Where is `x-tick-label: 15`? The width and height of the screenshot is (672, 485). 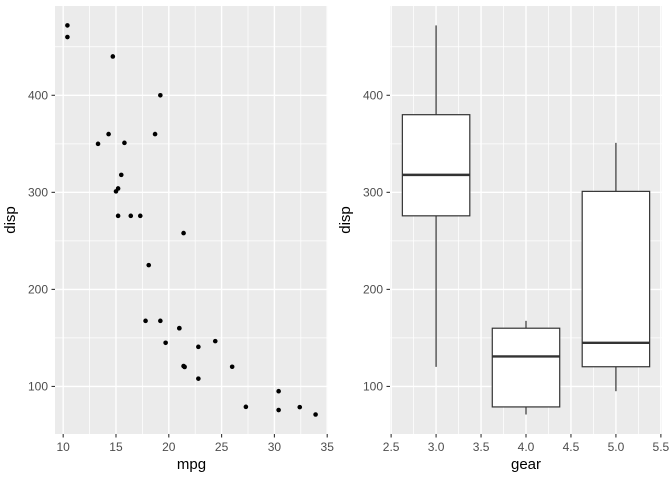 x-tick-label: 15 is located at coordinates (116, 447).